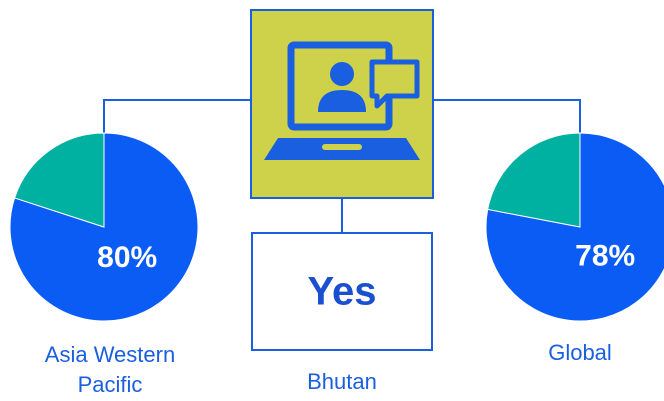 This screenshot has height=401, width=664. Describe the element at coordinates (605, 255) in the screenshot. I see `value-label: 78%` at that location.